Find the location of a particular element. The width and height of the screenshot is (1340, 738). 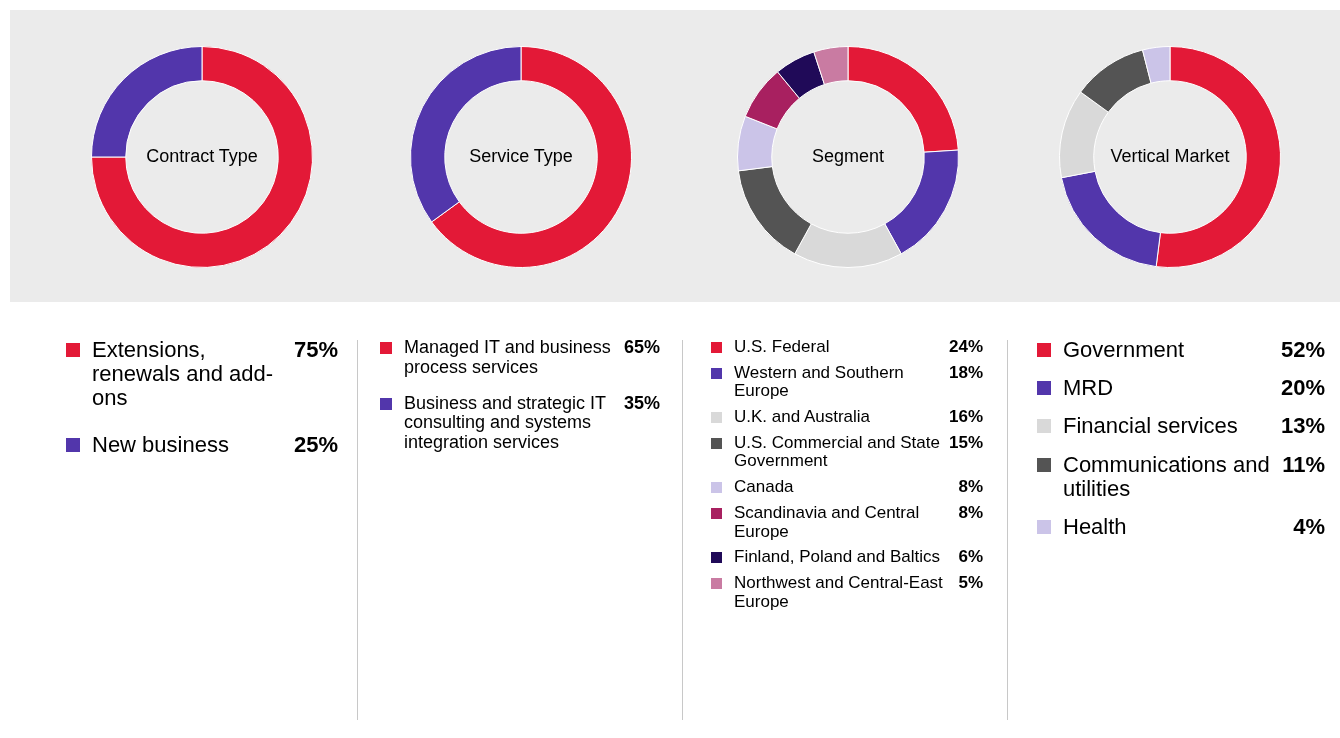

data-label: 15% is located at coordinates (965, 442).